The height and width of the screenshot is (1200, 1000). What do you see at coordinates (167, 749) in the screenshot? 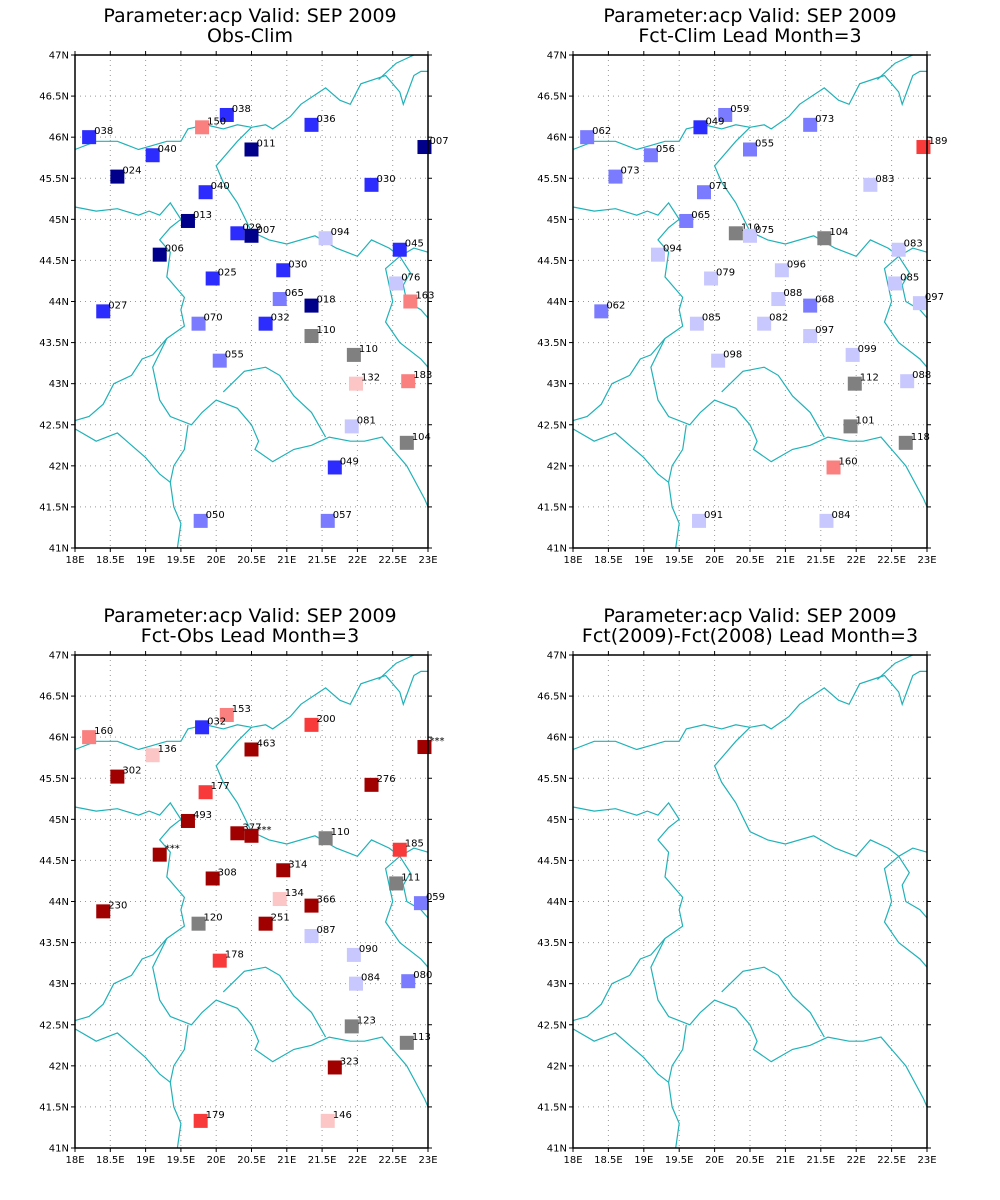
I see `station-label: 136` at bounding box center [167, 749].